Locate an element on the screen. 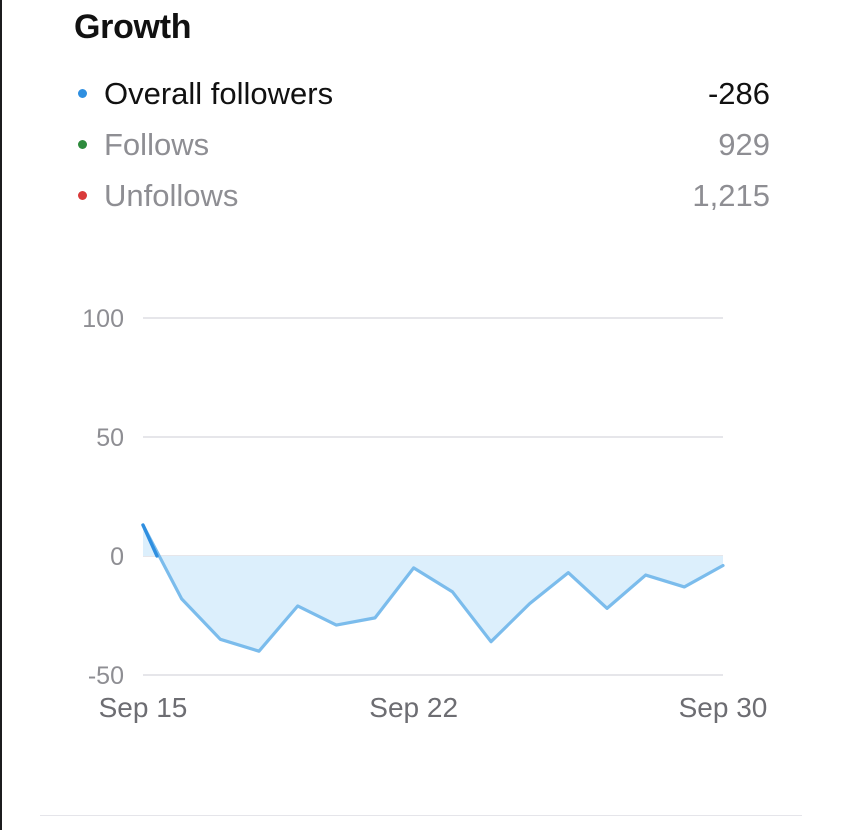  bottom-divider is located at coordinates (421, 815).